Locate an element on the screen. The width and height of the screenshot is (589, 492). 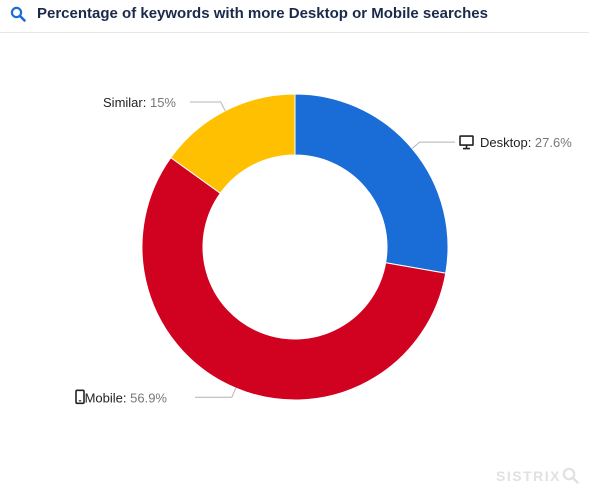
data-label-value: 27.6% is located at coordinates (553, 142).